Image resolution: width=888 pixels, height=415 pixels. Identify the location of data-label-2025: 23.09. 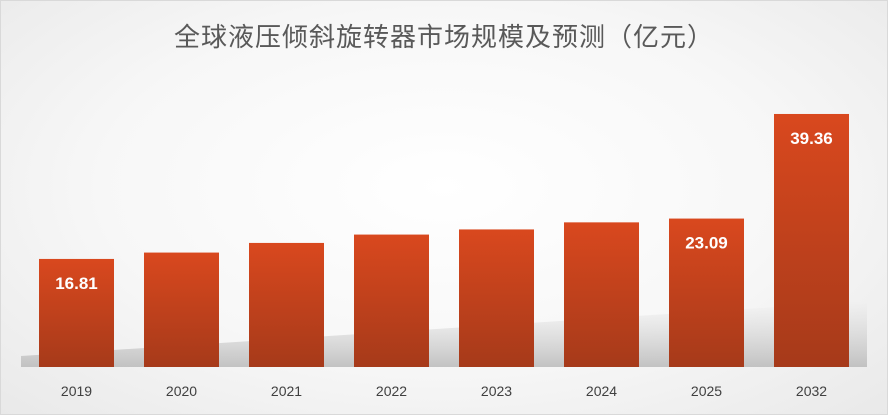
(706, 243).